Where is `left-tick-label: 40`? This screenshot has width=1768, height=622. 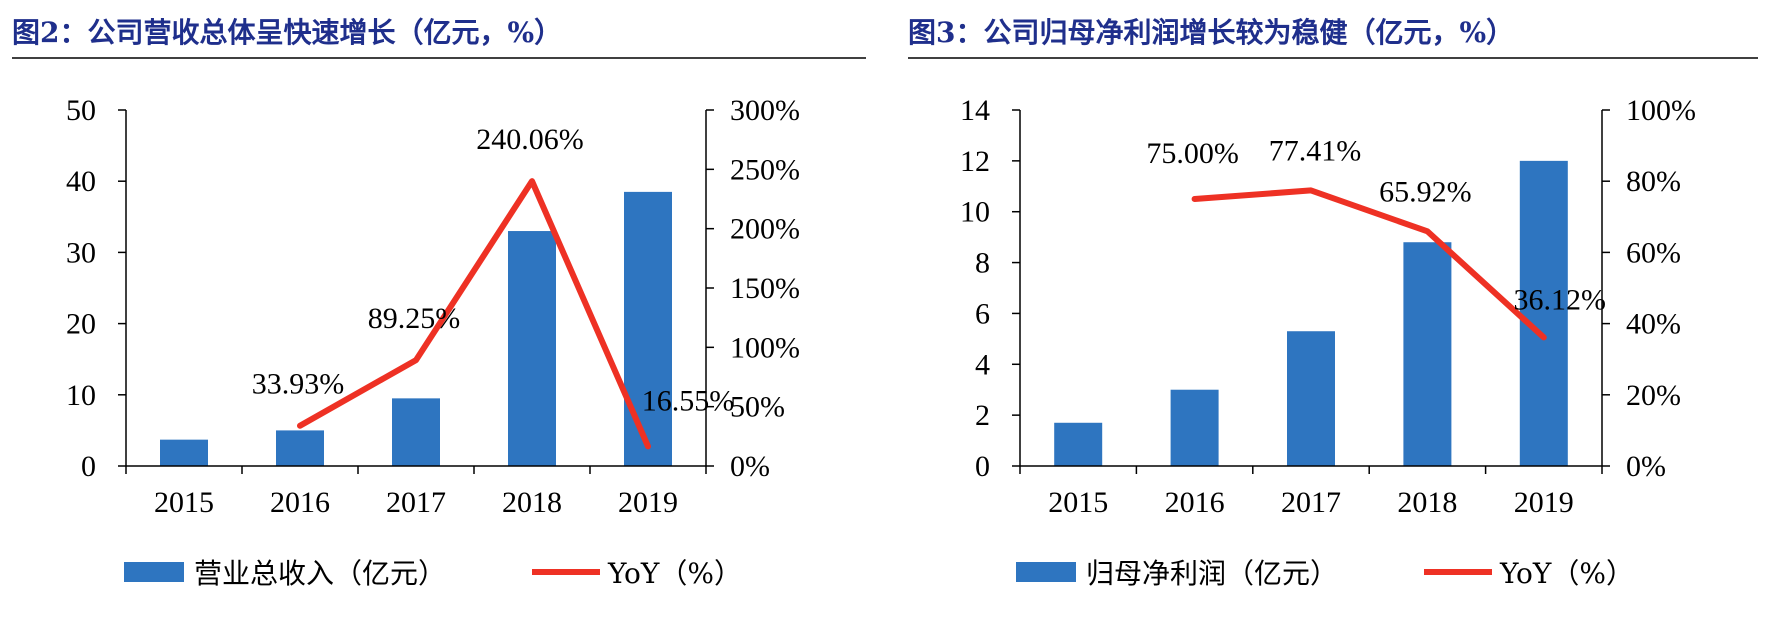
left-tick-label: 40 is located at coordinates (81, 181).